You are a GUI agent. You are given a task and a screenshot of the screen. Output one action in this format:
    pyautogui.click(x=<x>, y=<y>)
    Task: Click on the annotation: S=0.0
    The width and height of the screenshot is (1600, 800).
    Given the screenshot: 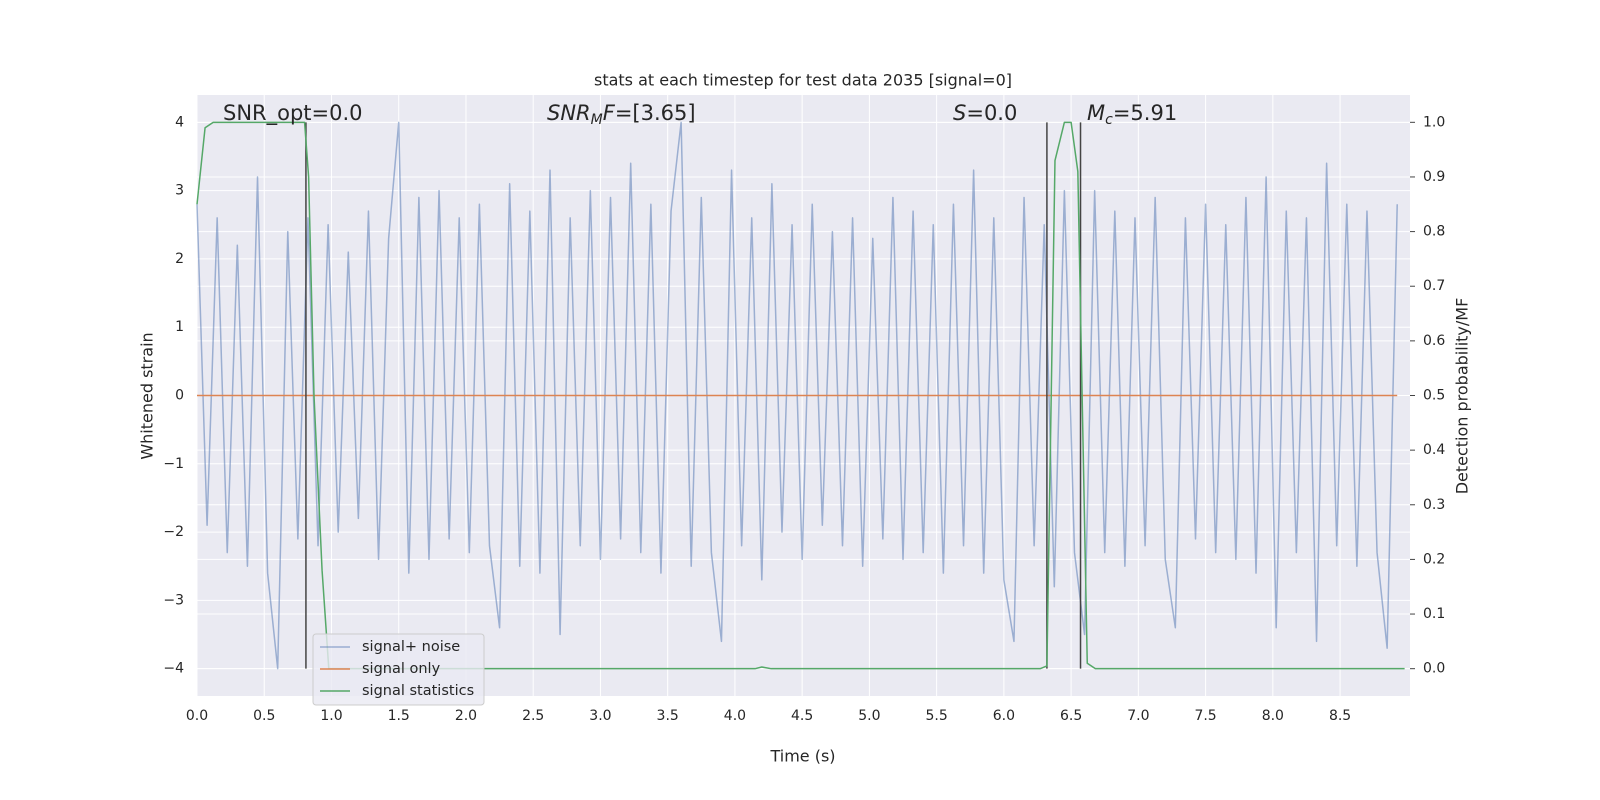 What is the action you would take?
    pyautogui.click(x=985, y=113)
    